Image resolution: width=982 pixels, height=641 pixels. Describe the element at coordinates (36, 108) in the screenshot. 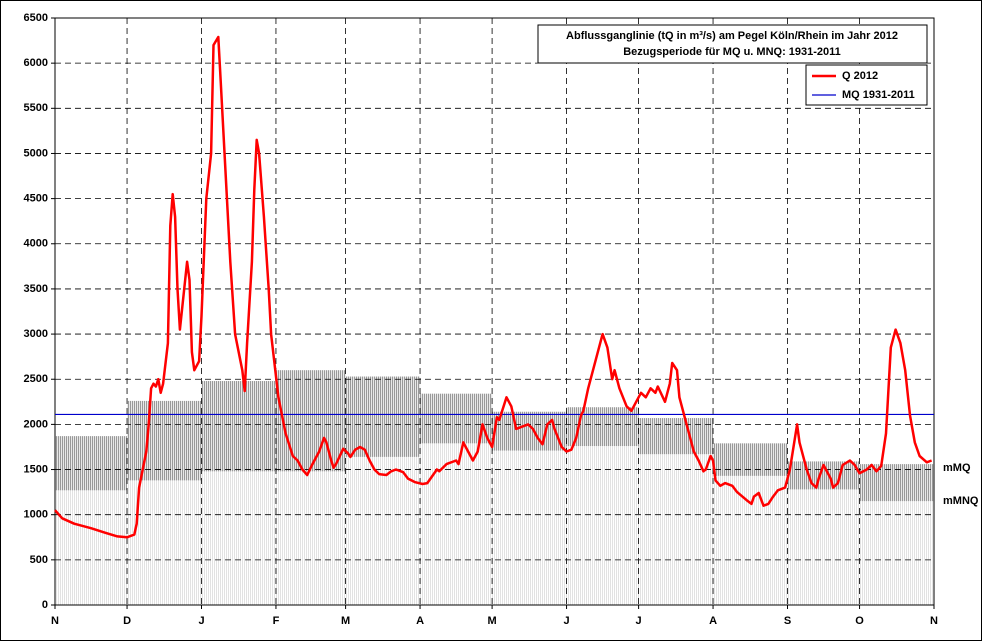

I see `y-tick-label: 5500` at that location.